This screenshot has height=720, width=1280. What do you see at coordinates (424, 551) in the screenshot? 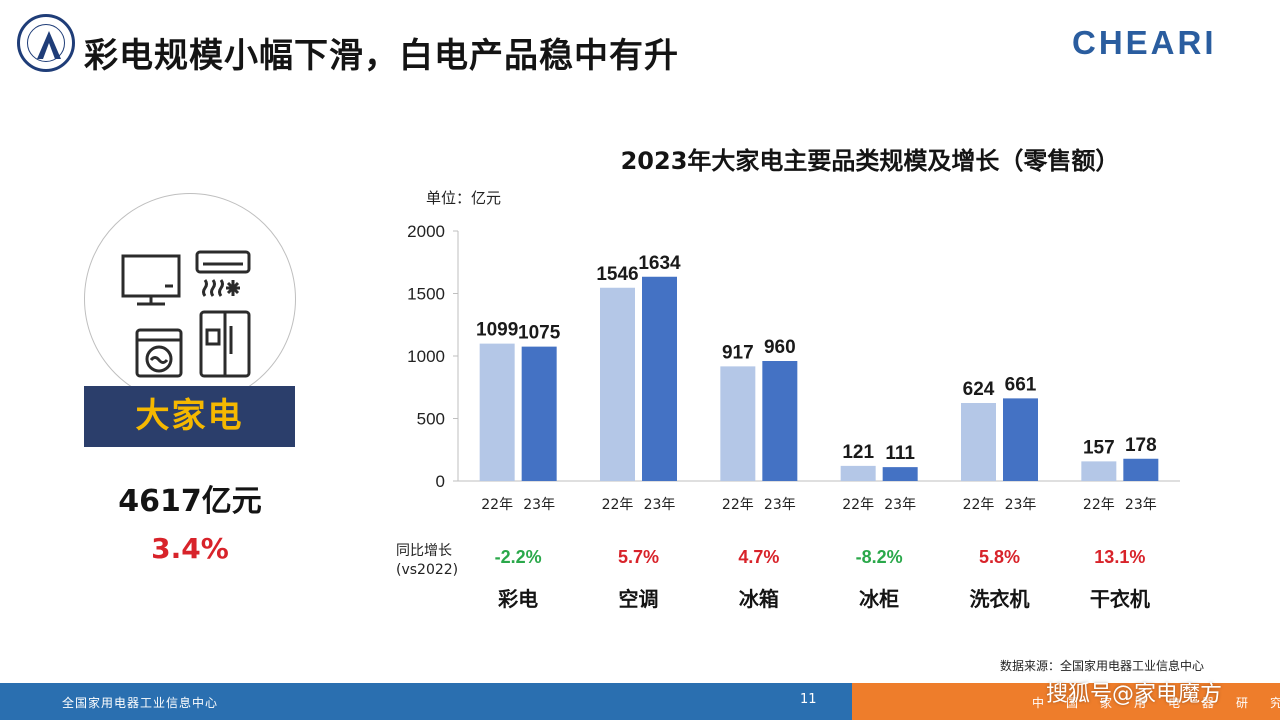
I see `growth-label-line-1: 同比增长` at bounding box center [424, 551].